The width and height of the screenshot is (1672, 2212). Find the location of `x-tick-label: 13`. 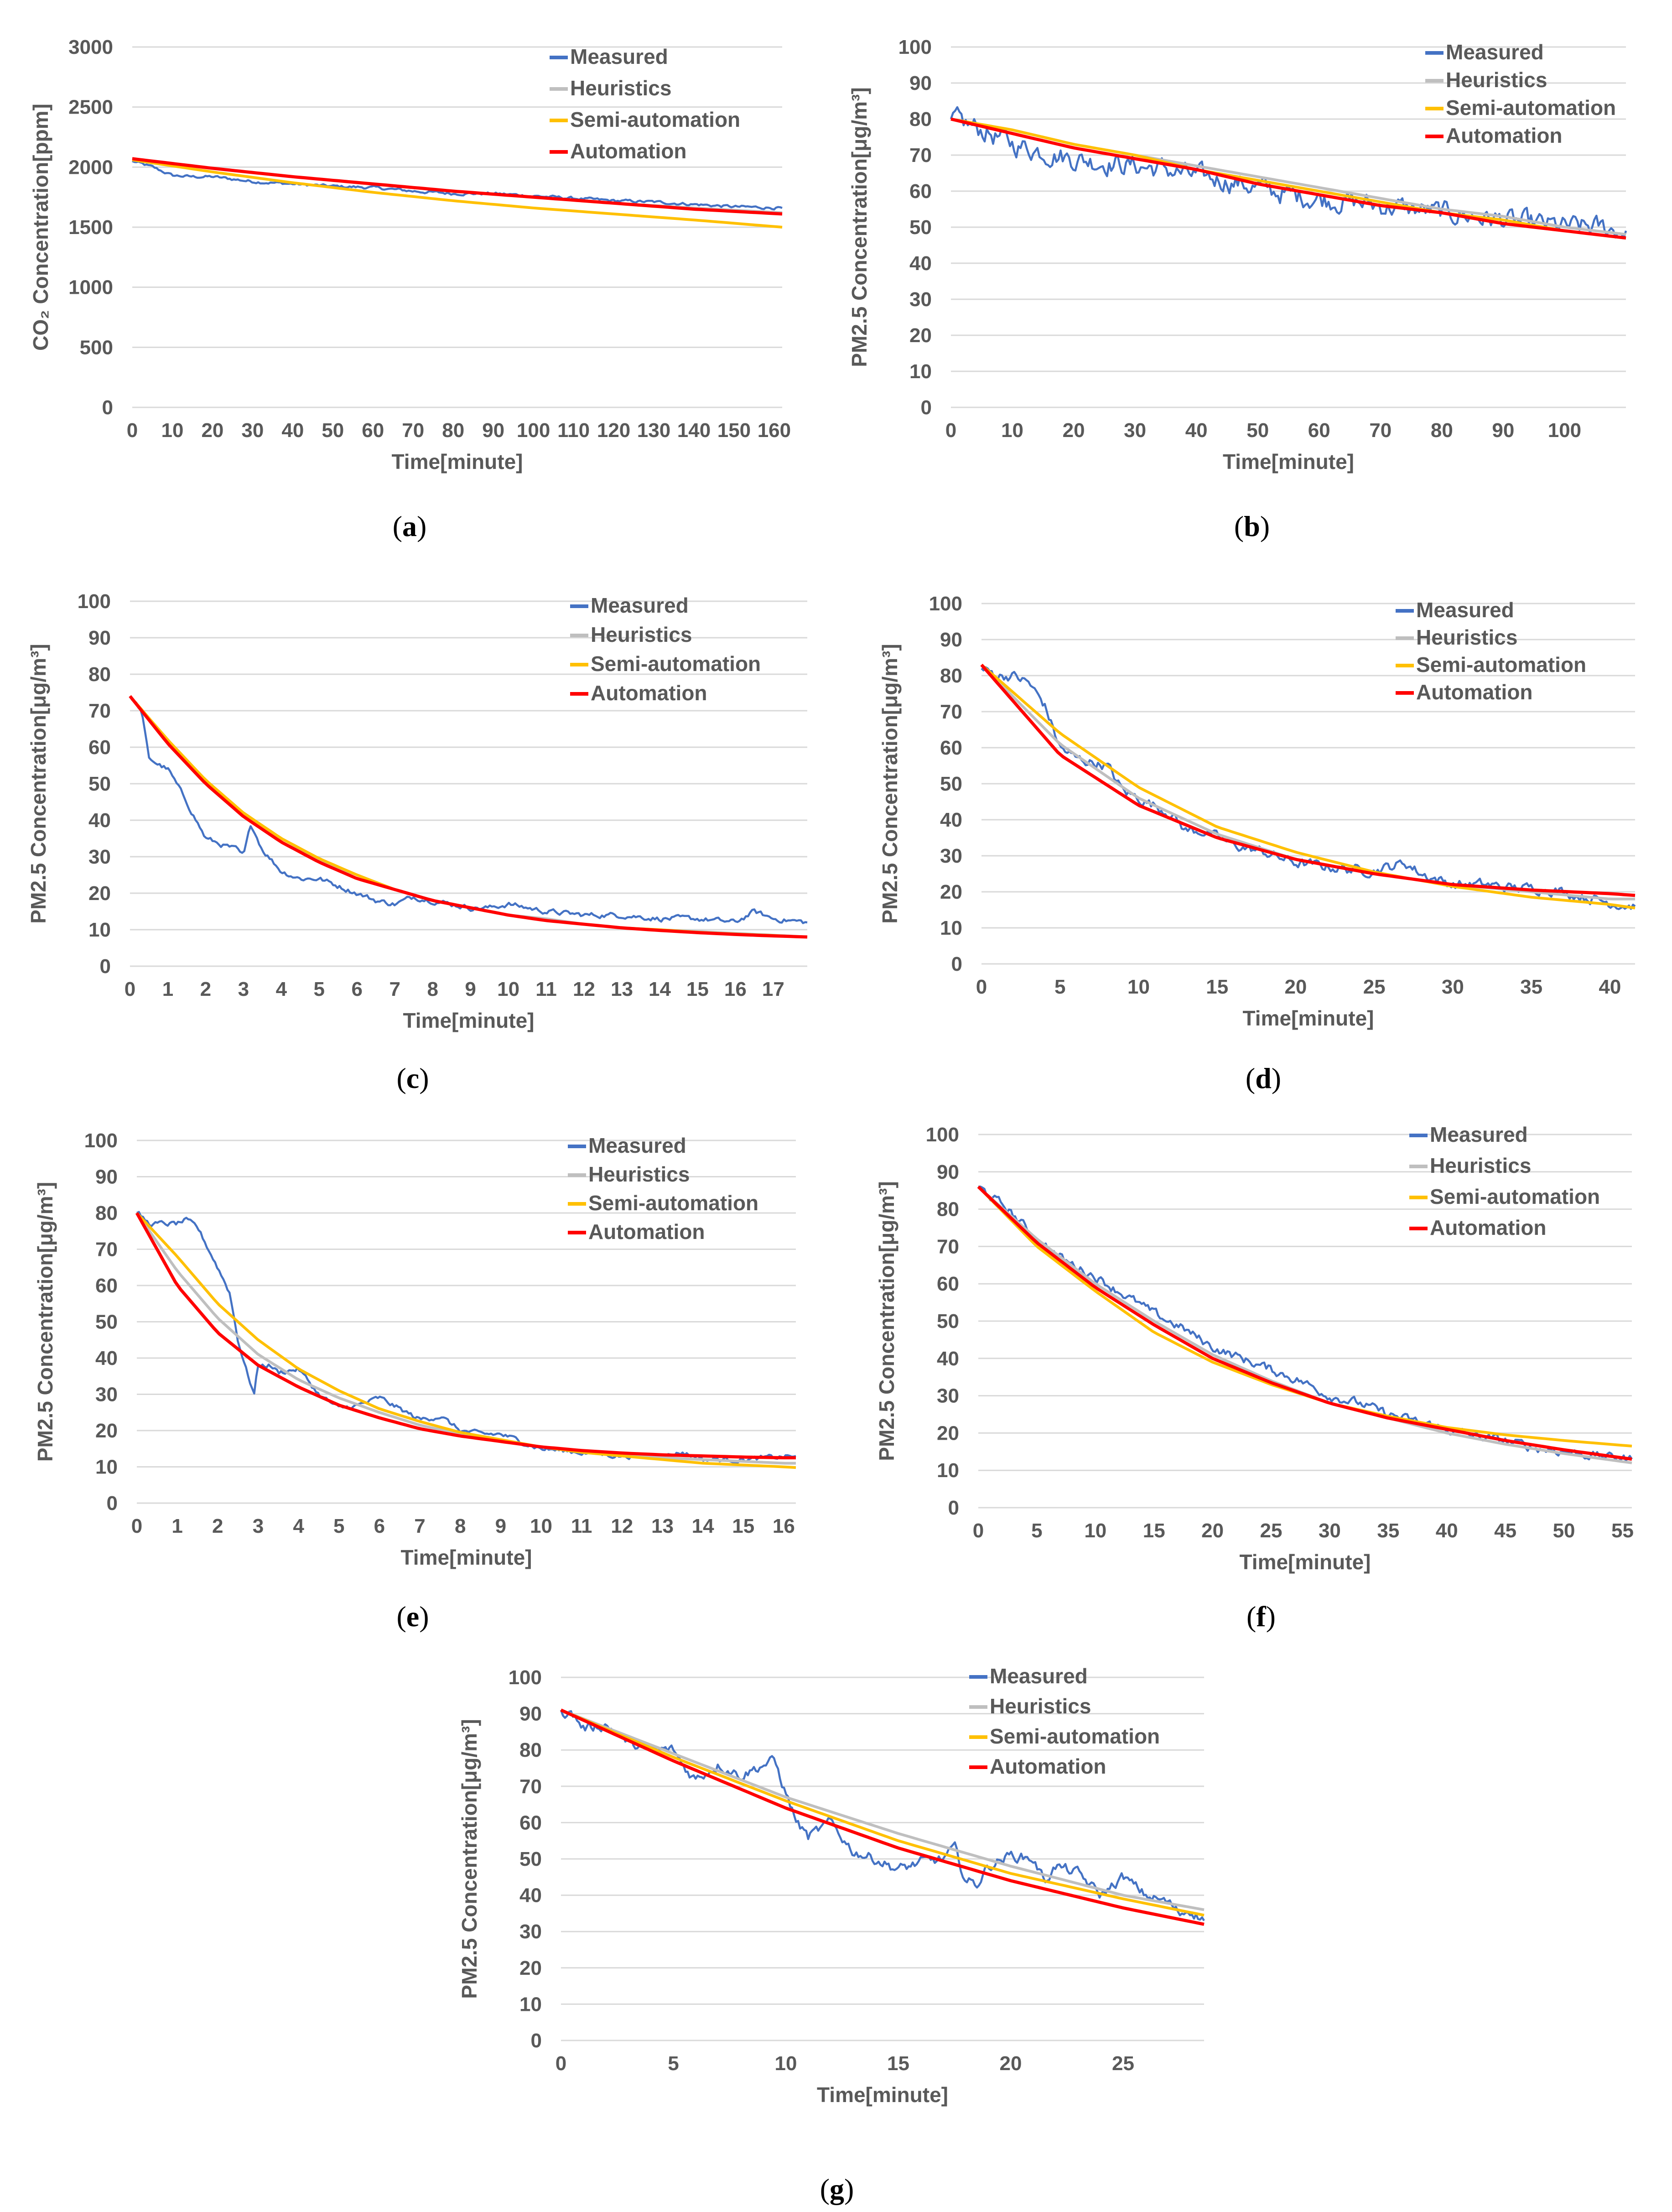

x-tick-label: 13 is located at coordinates (662, 1526).